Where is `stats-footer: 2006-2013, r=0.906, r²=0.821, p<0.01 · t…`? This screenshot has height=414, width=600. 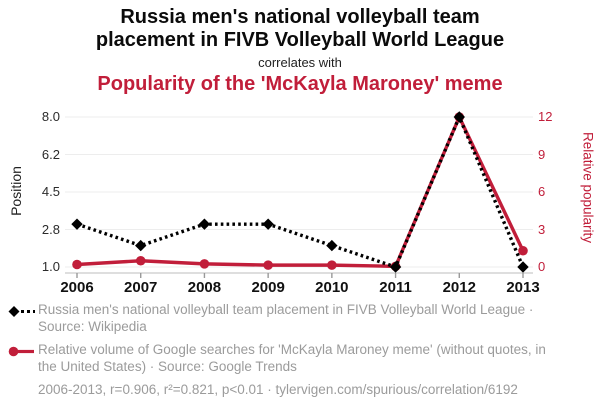 stats-footer: 2006-2013, r=0.906, r²=0.821, p<0.01 · t… is located at coordinates (278, 389).